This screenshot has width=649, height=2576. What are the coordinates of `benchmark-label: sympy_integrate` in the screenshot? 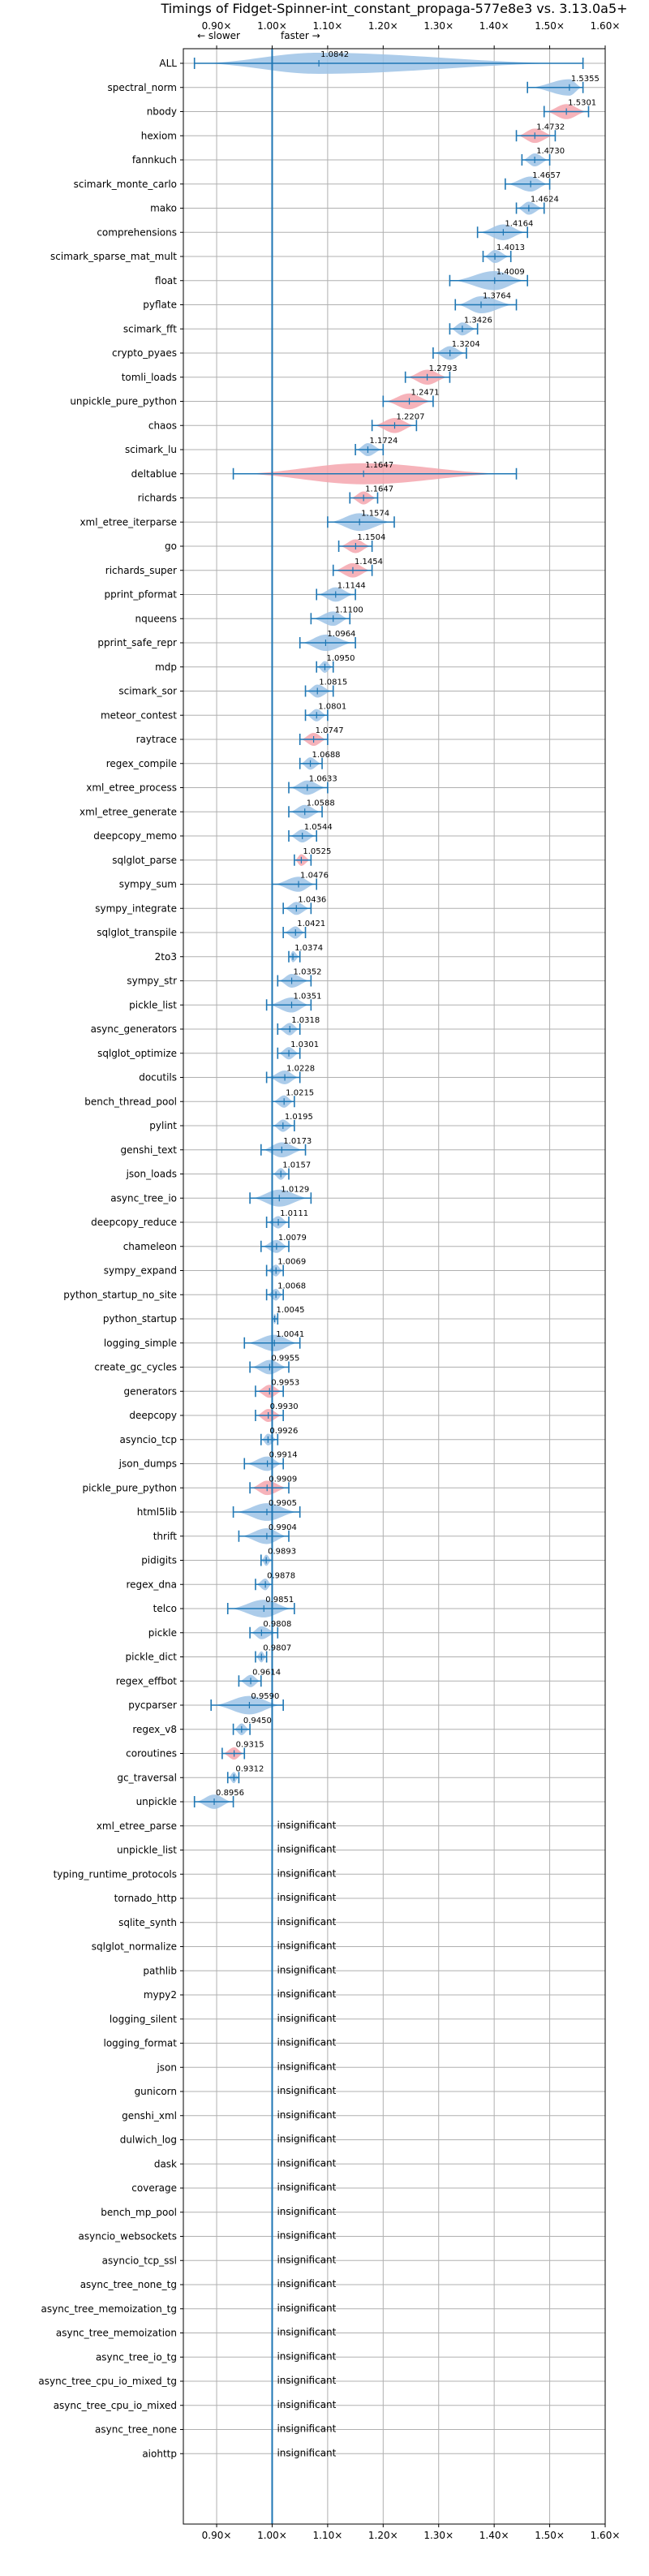 It's located at (136, 908).